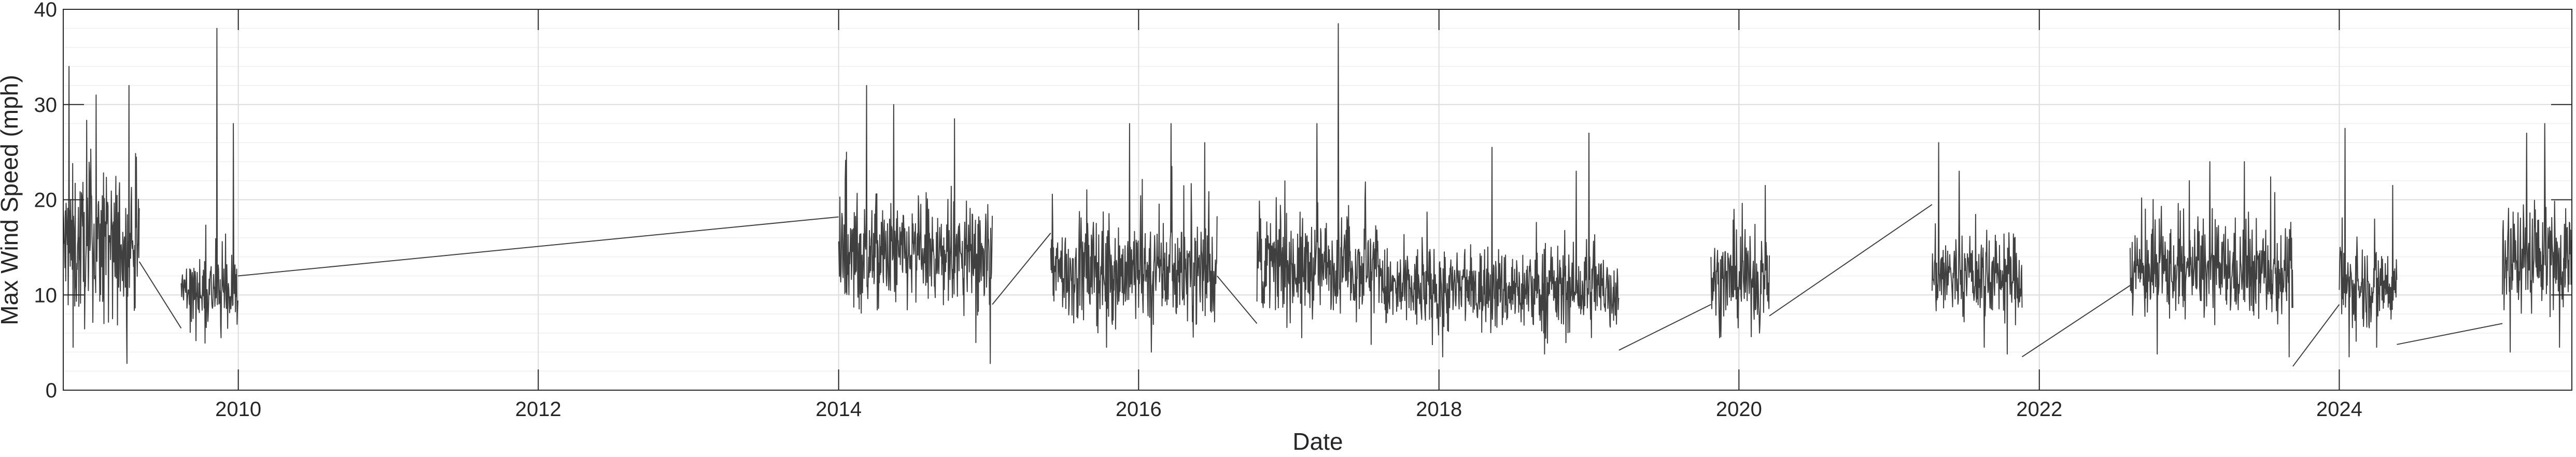  I want to click on x-axis-title: Date, so click(1317, 441).